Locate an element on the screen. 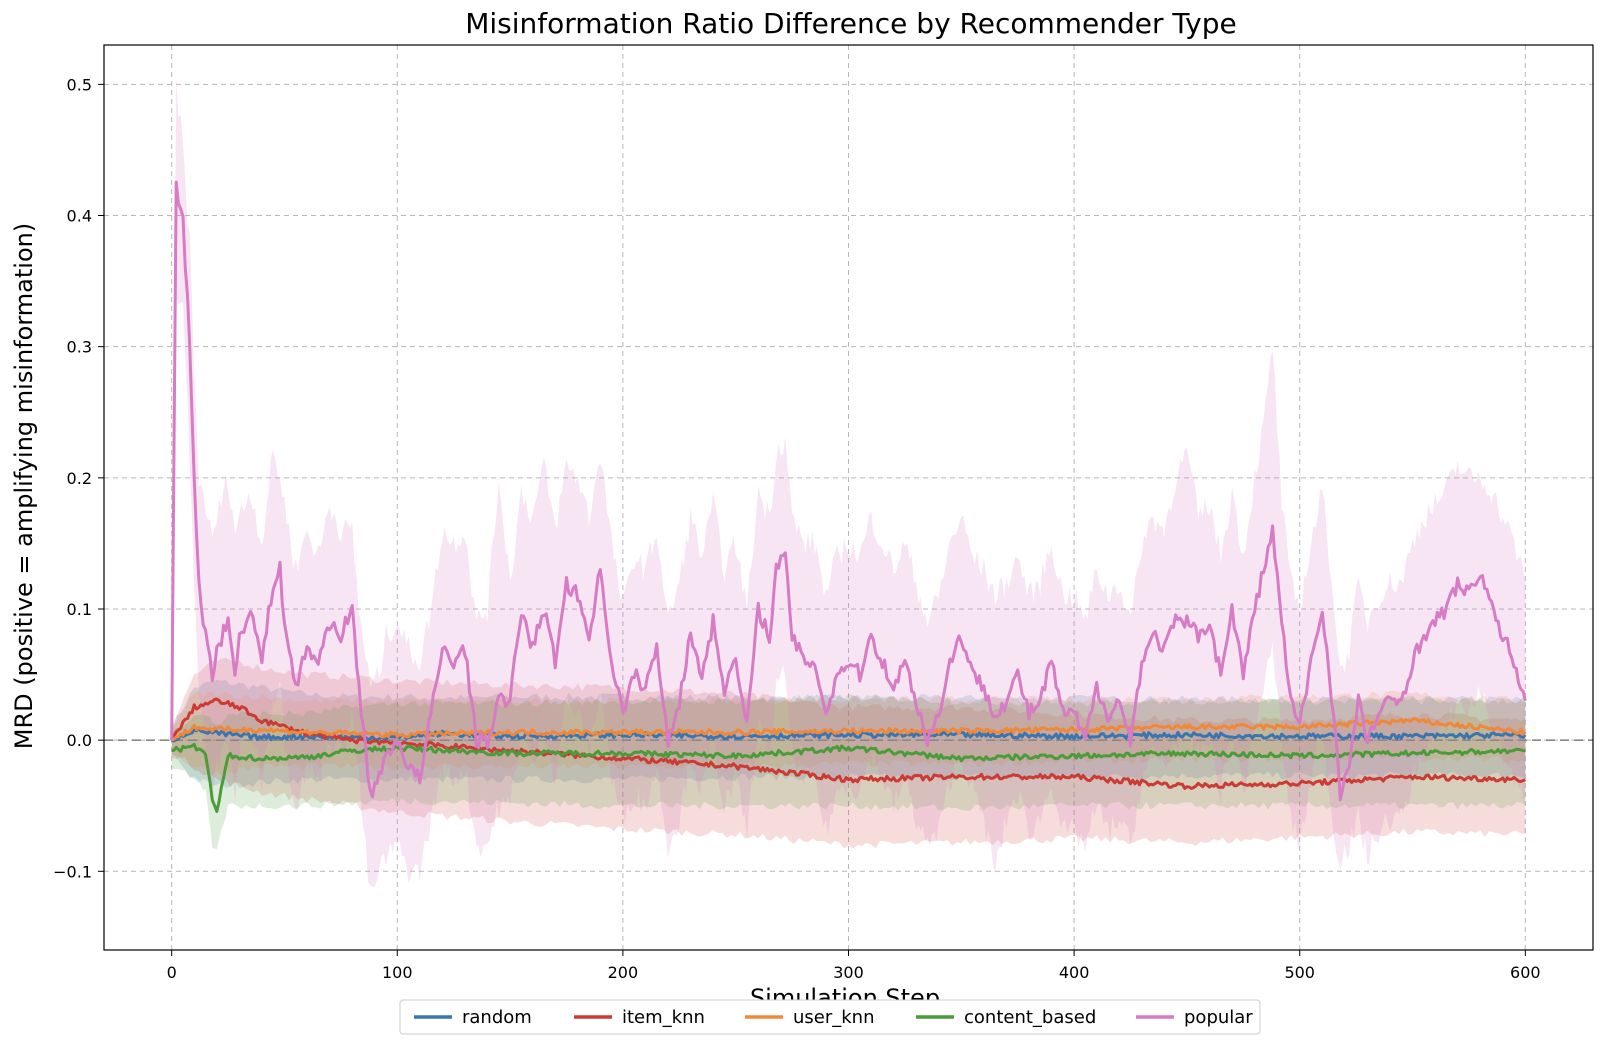  y-tick-label: −0.1 is located at coordinates (72, 871).